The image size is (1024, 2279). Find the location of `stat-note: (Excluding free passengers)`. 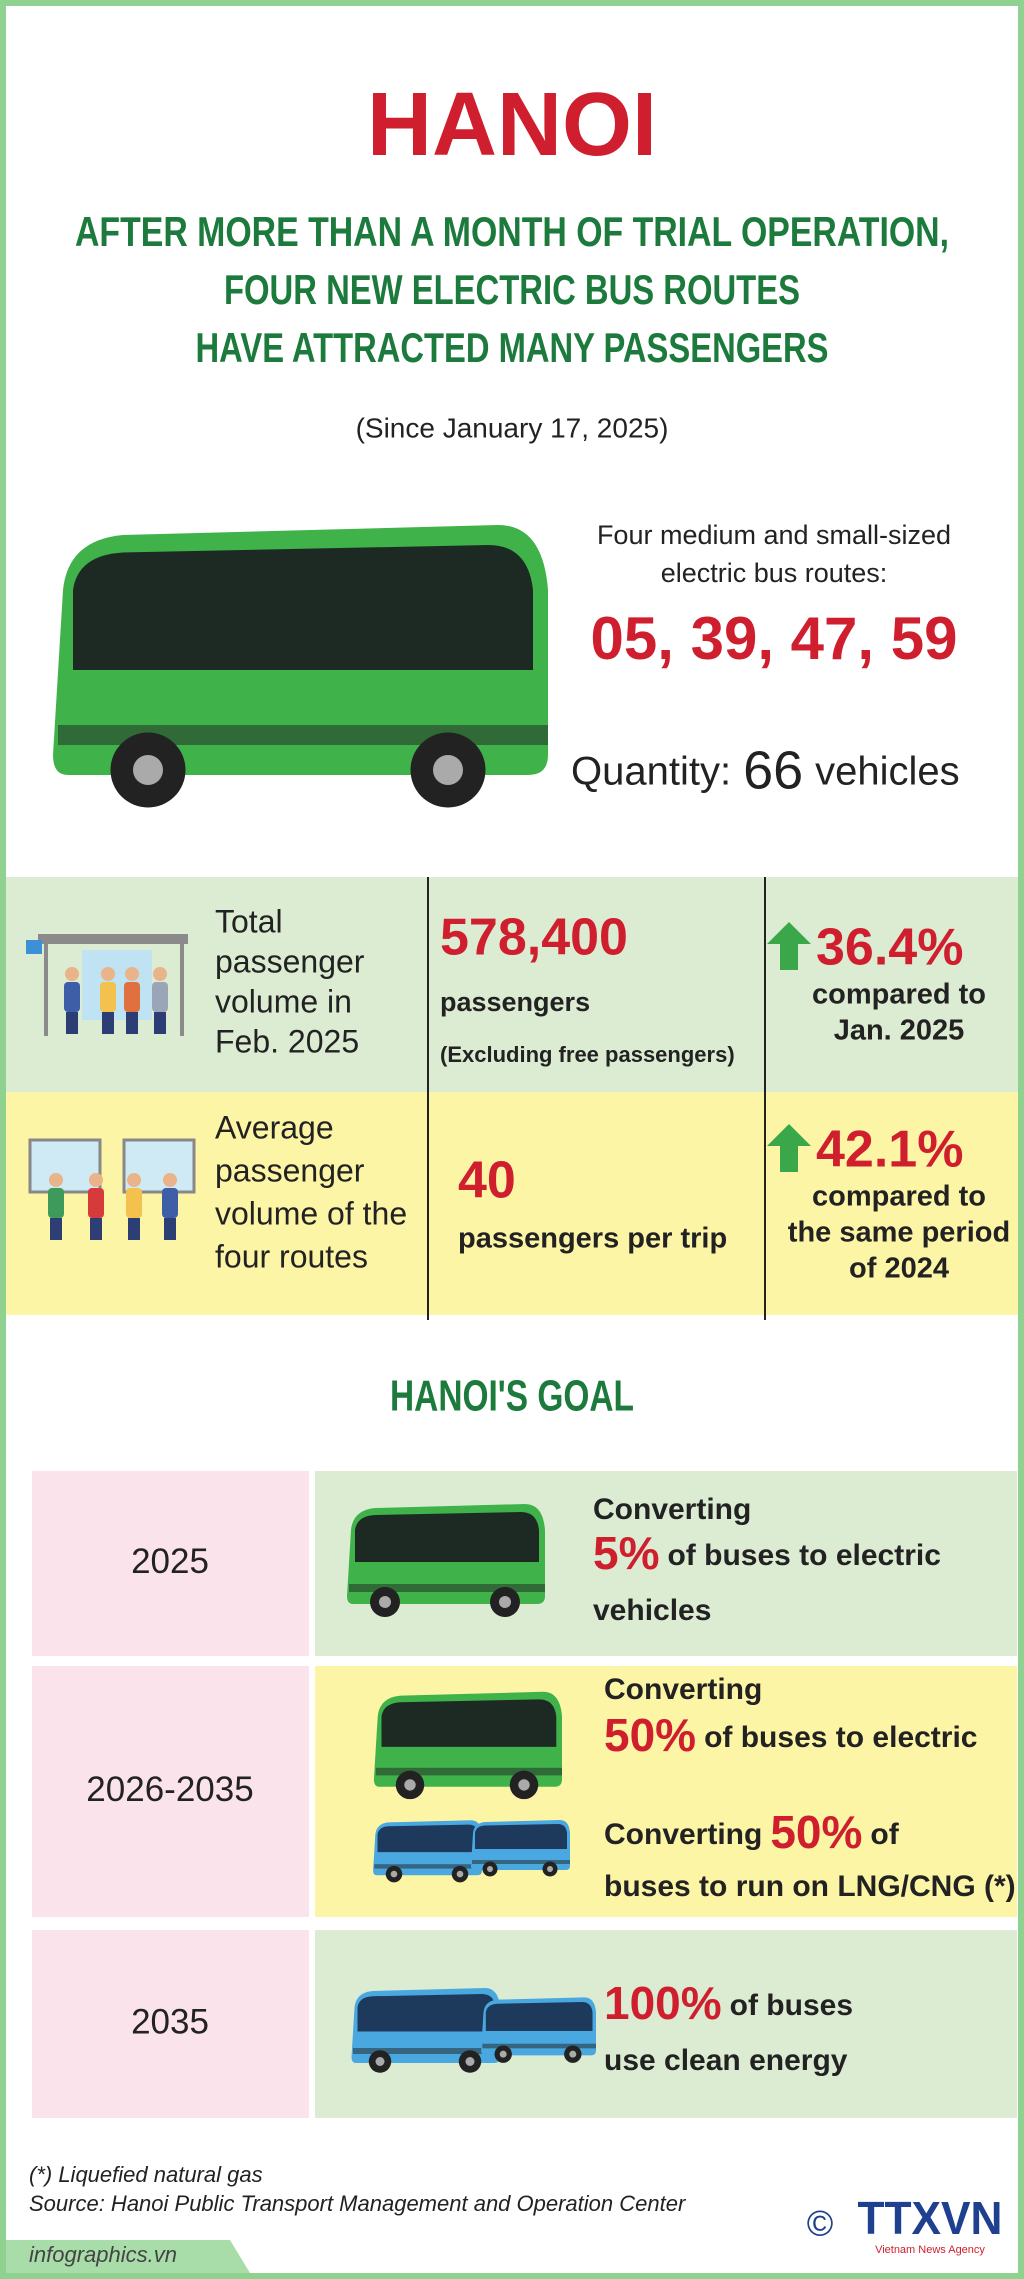

stat-note: (Excluding free passengers) is located at coordinates (587, 1054).